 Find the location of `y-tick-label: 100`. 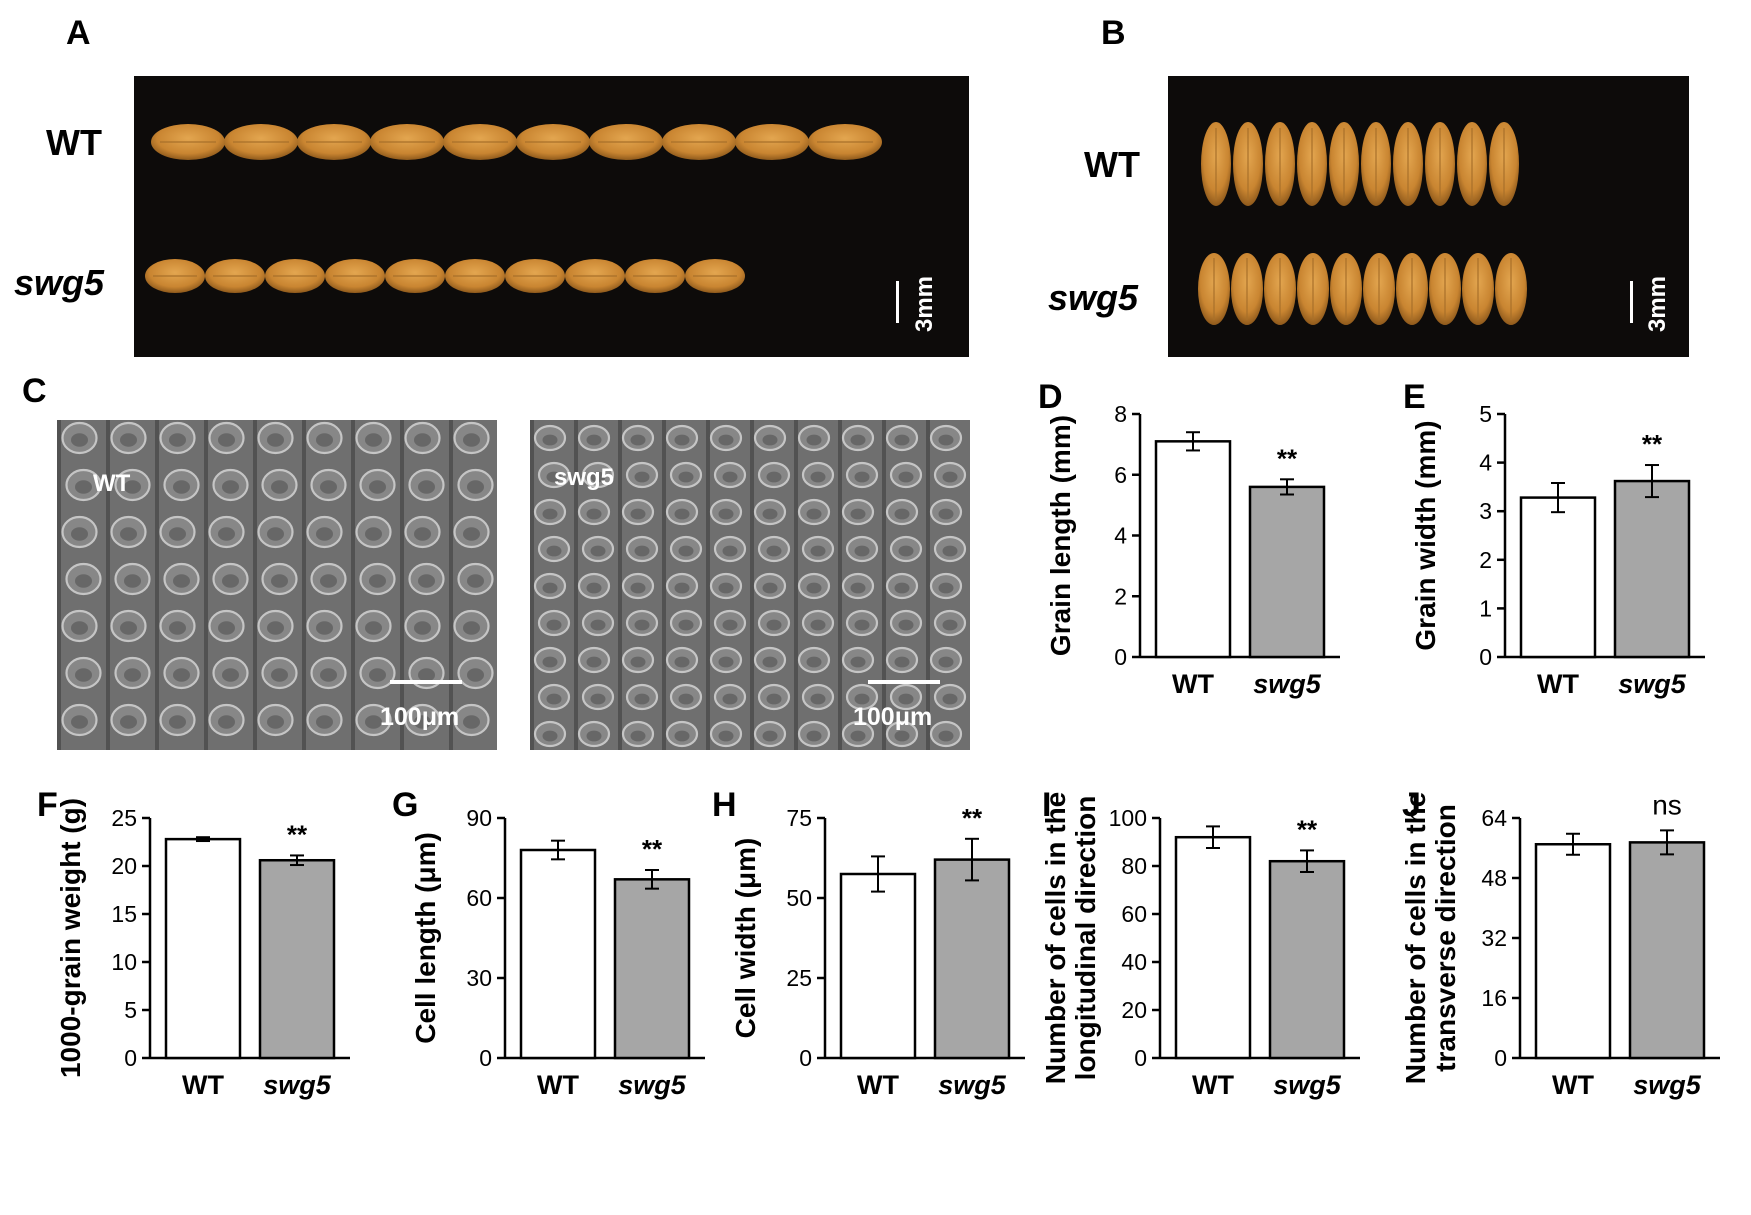

y-tick-label: 100 is located at coordinates (1128, 818).